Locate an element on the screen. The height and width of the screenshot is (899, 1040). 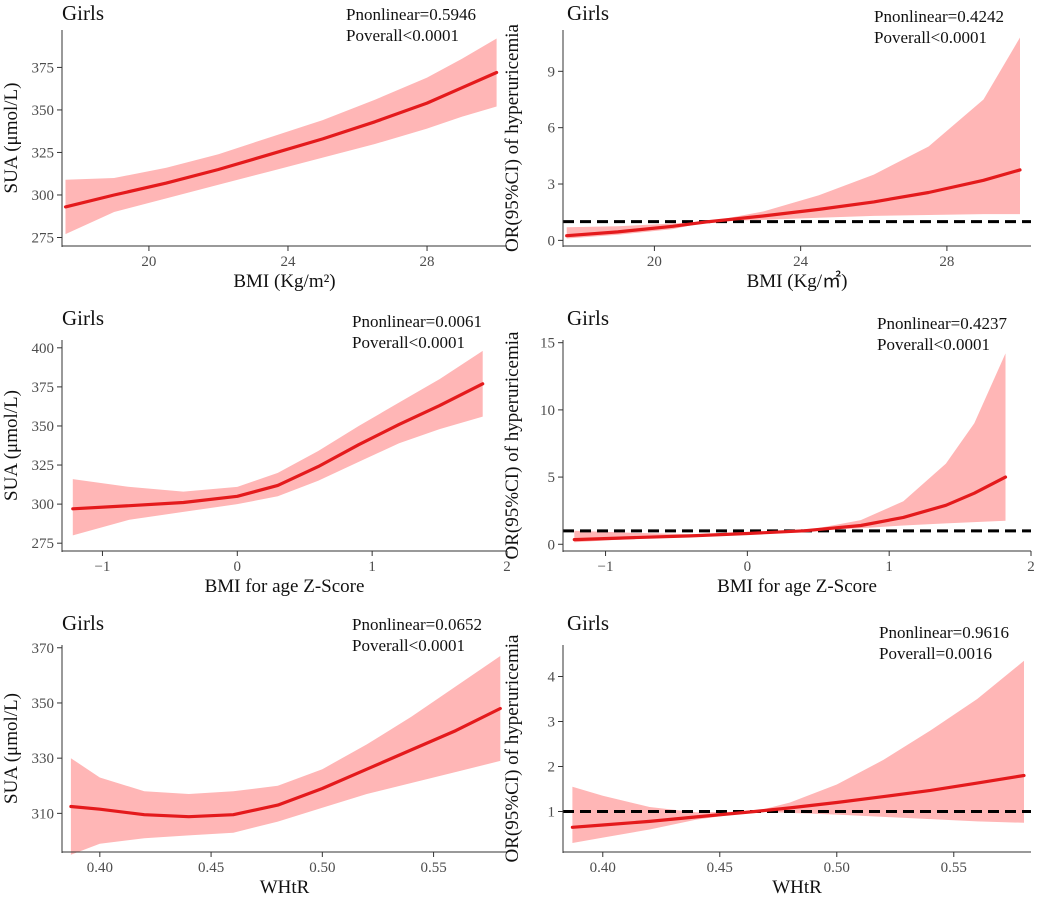
x-axis-title: BMI (Kg/m²) is located at coordinates (284, 281).